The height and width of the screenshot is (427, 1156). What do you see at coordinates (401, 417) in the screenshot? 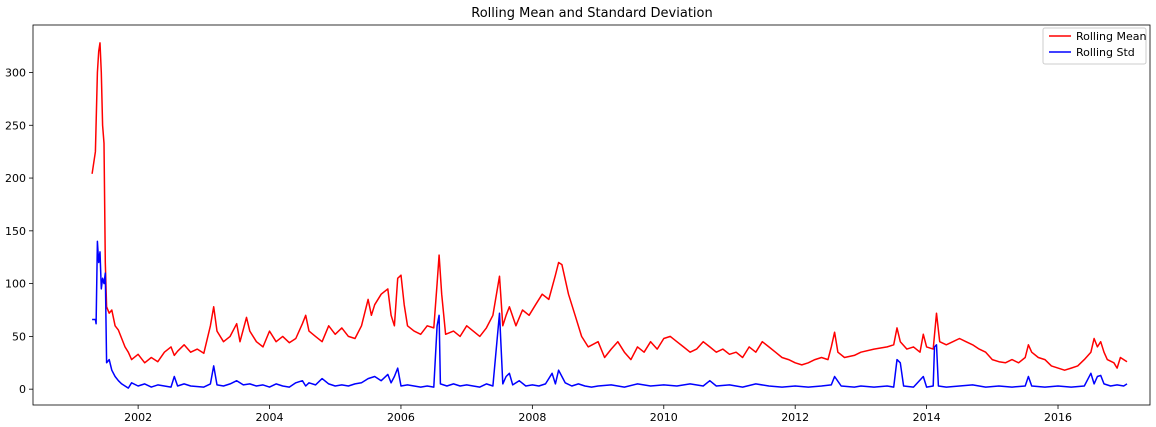
I see `x-tick-label: 2006` at bounding box center [401, 417].